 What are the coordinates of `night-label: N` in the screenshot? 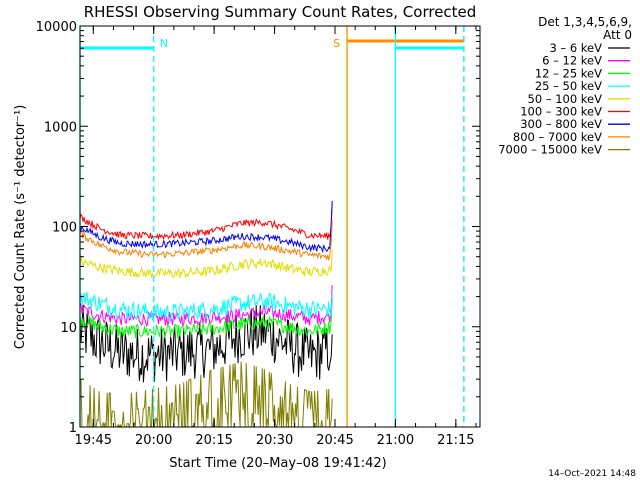 It's located at (164, 43).